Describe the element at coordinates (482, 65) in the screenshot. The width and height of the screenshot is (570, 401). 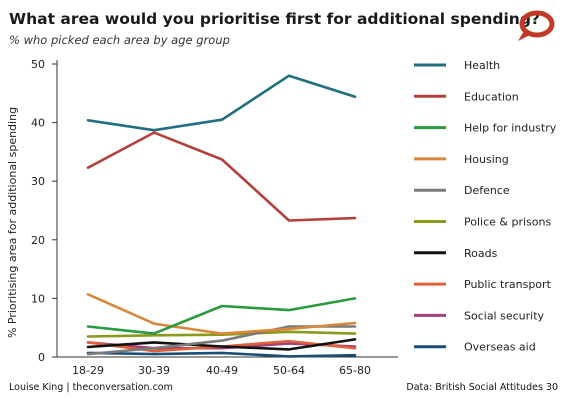
I see `legend-label-health: Health` at that location.